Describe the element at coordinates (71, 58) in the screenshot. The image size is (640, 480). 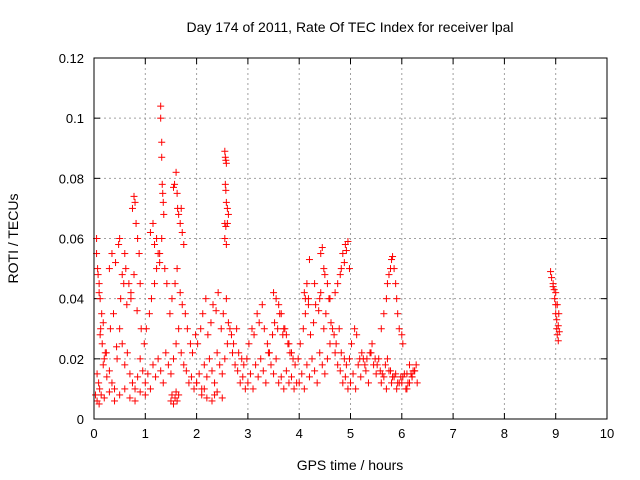
I see `y-tick-label: 0.12` at that location.